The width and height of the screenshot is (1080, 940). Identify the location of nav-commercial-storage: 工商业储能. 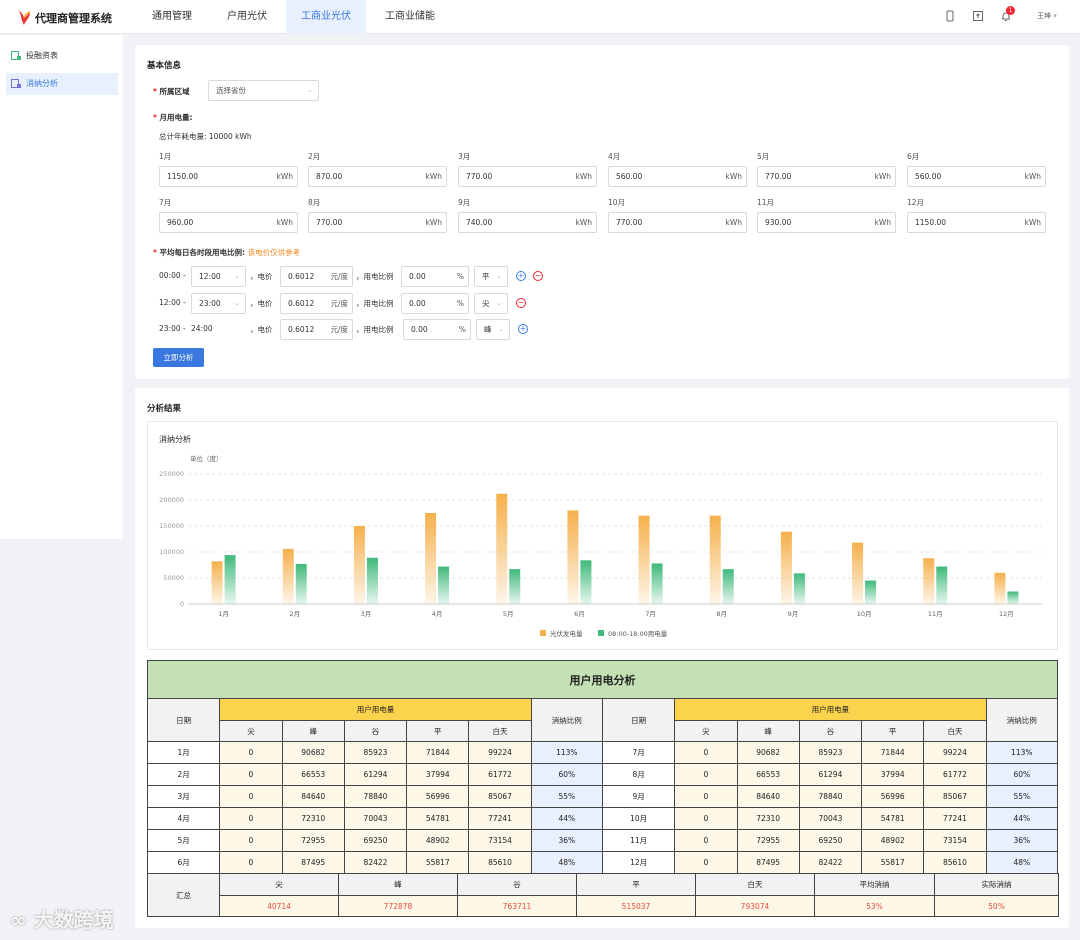
(410, 16).